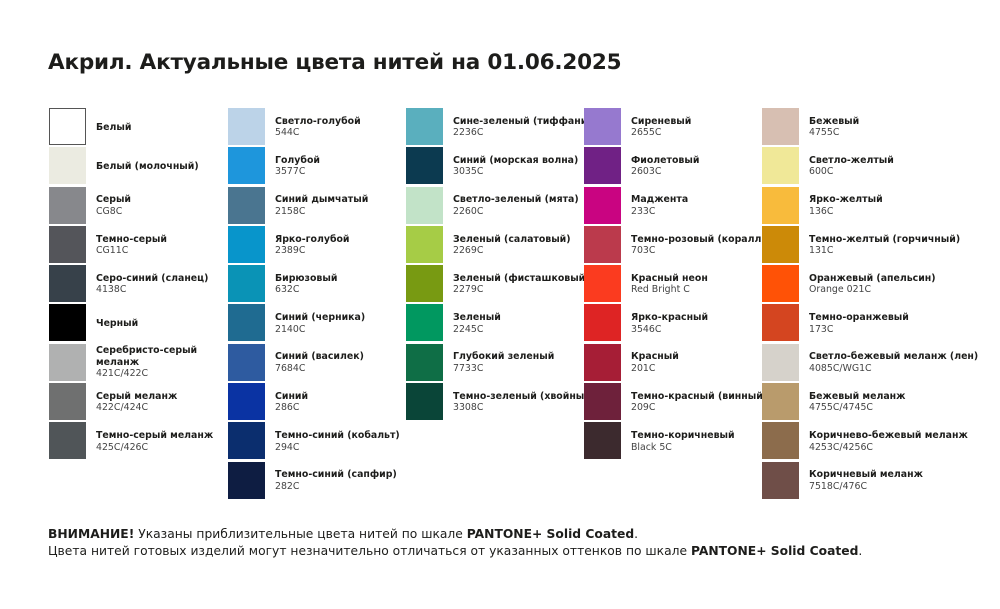  I want to click on pantone-code: 201C, so click(643, 368).